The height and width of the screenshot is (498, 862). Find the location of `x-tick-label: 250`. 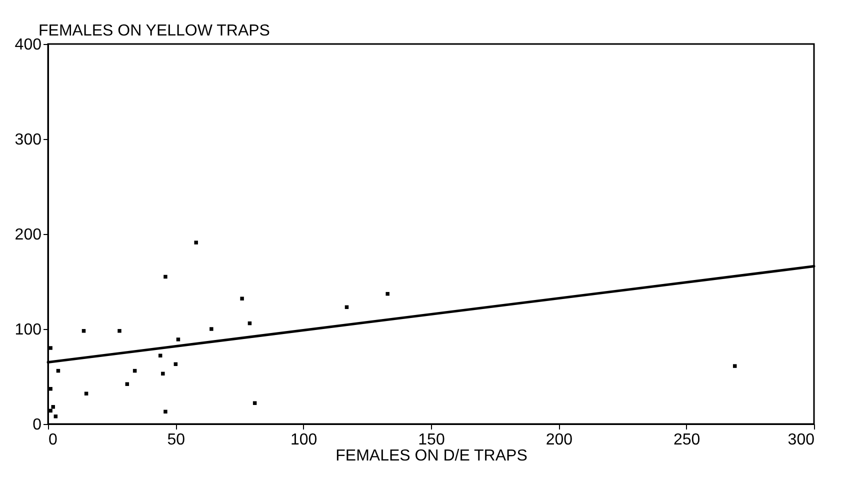

x-tick-label: 250 is located at coordinates (686, 440).